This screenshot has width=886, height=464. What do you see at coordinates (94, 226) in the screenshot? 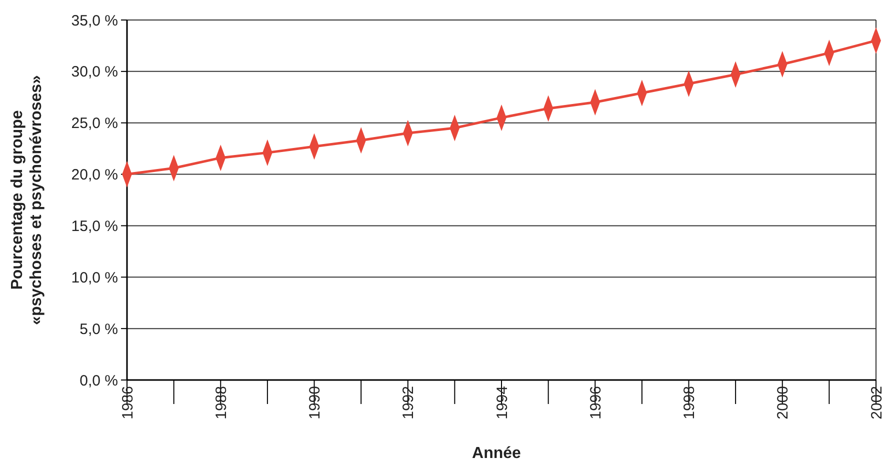
I see `y-tick-label: 15,0 %` at bounding box center [94, 226].